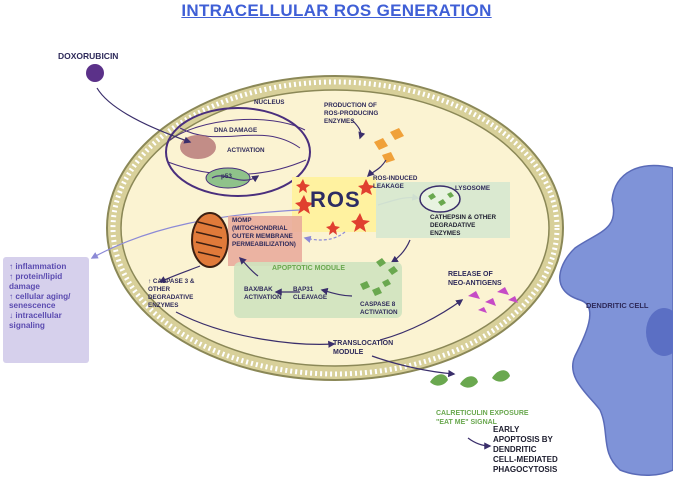 The image size is (673, 486). What do you see at coordinates (523, 439) in the screenshot?
I see `phagocytosis-label-line2: APOPTOSIS BY` at bounding box center [523, 439].